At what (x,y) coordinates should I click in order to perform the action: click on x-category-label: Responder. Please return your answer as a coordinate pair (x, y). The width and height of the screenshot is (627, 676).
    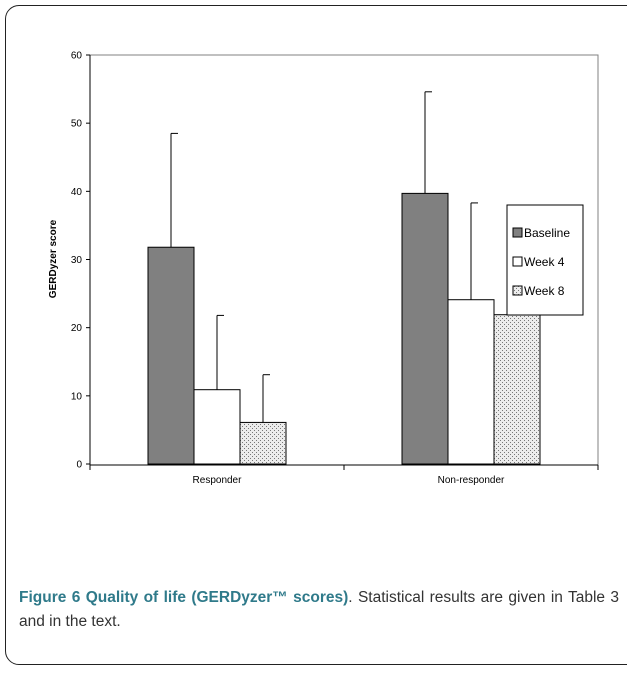
    Looking at the image, I should click on (218, 480).